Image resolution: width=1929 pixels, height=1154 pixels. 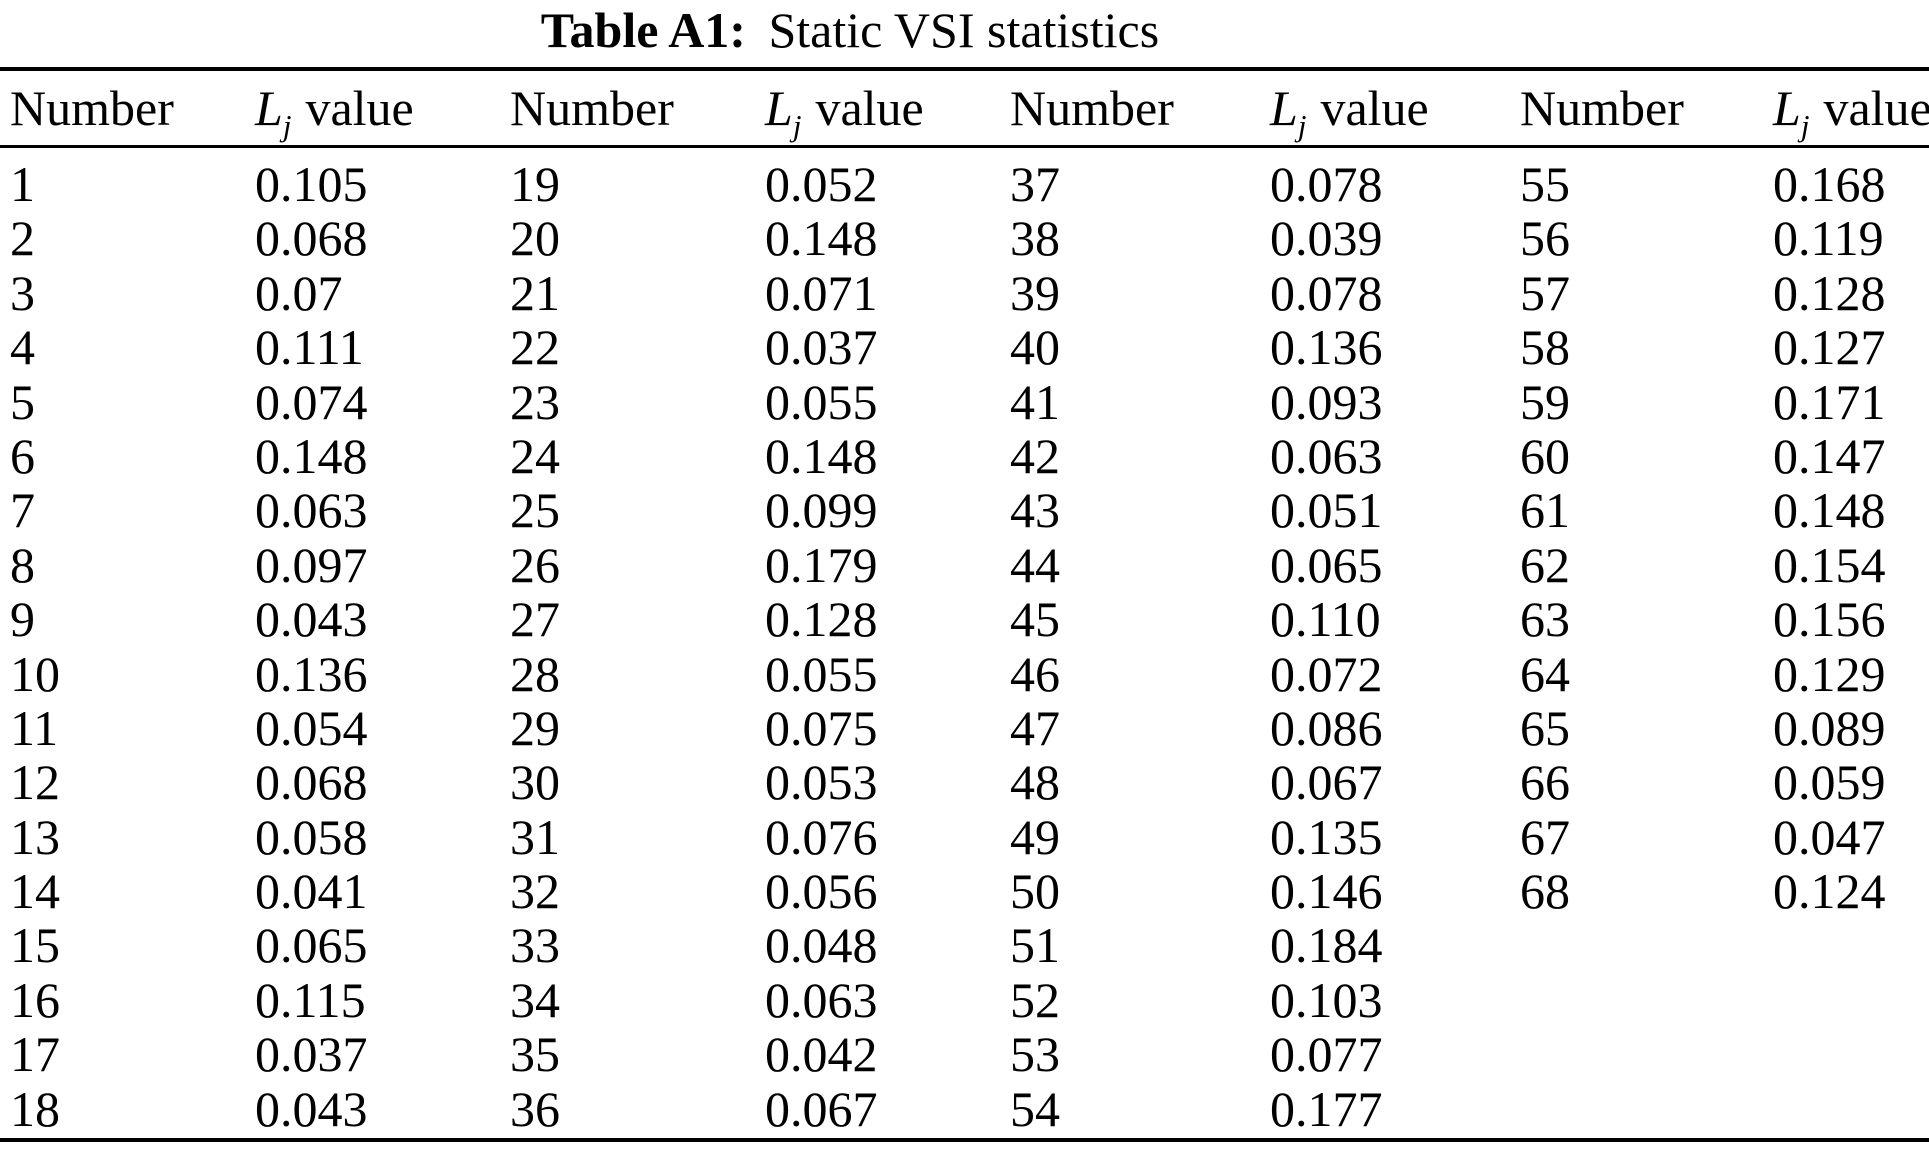 What do you see at coordinates (821, 510) in the screenshot?
I see `value-cell: 0.099` at bounding box center [821, 510].